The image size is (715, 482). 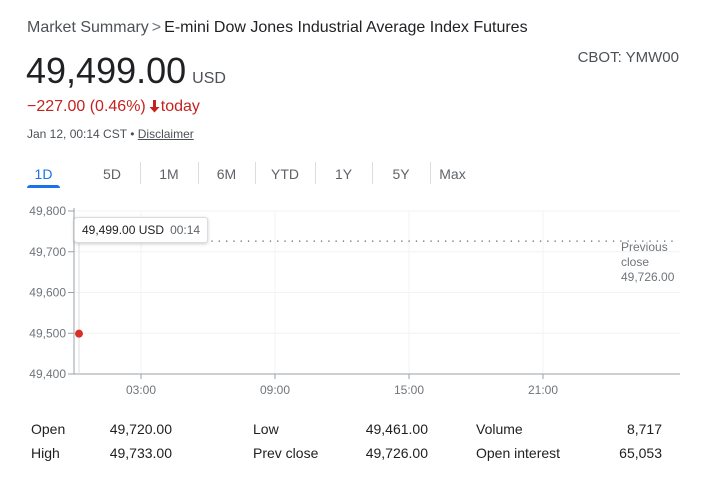 What do you see at coordinates (88, 27) in the screenshot?
I see `breadcrumb-root: Market Summary` at bounding box center [88, 27].